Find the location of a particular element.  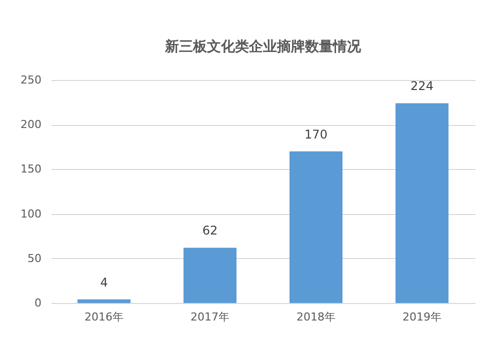

chart-title: 新三板文化类企业摘牌数量情况 is located at coordinates (263, 46).